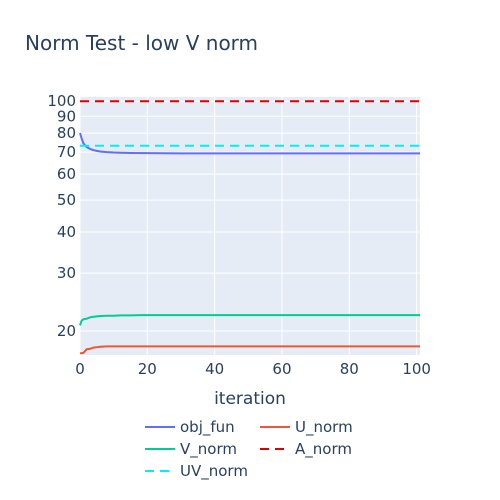  I want to click on legend-label: U_norm, so click(324, 427).